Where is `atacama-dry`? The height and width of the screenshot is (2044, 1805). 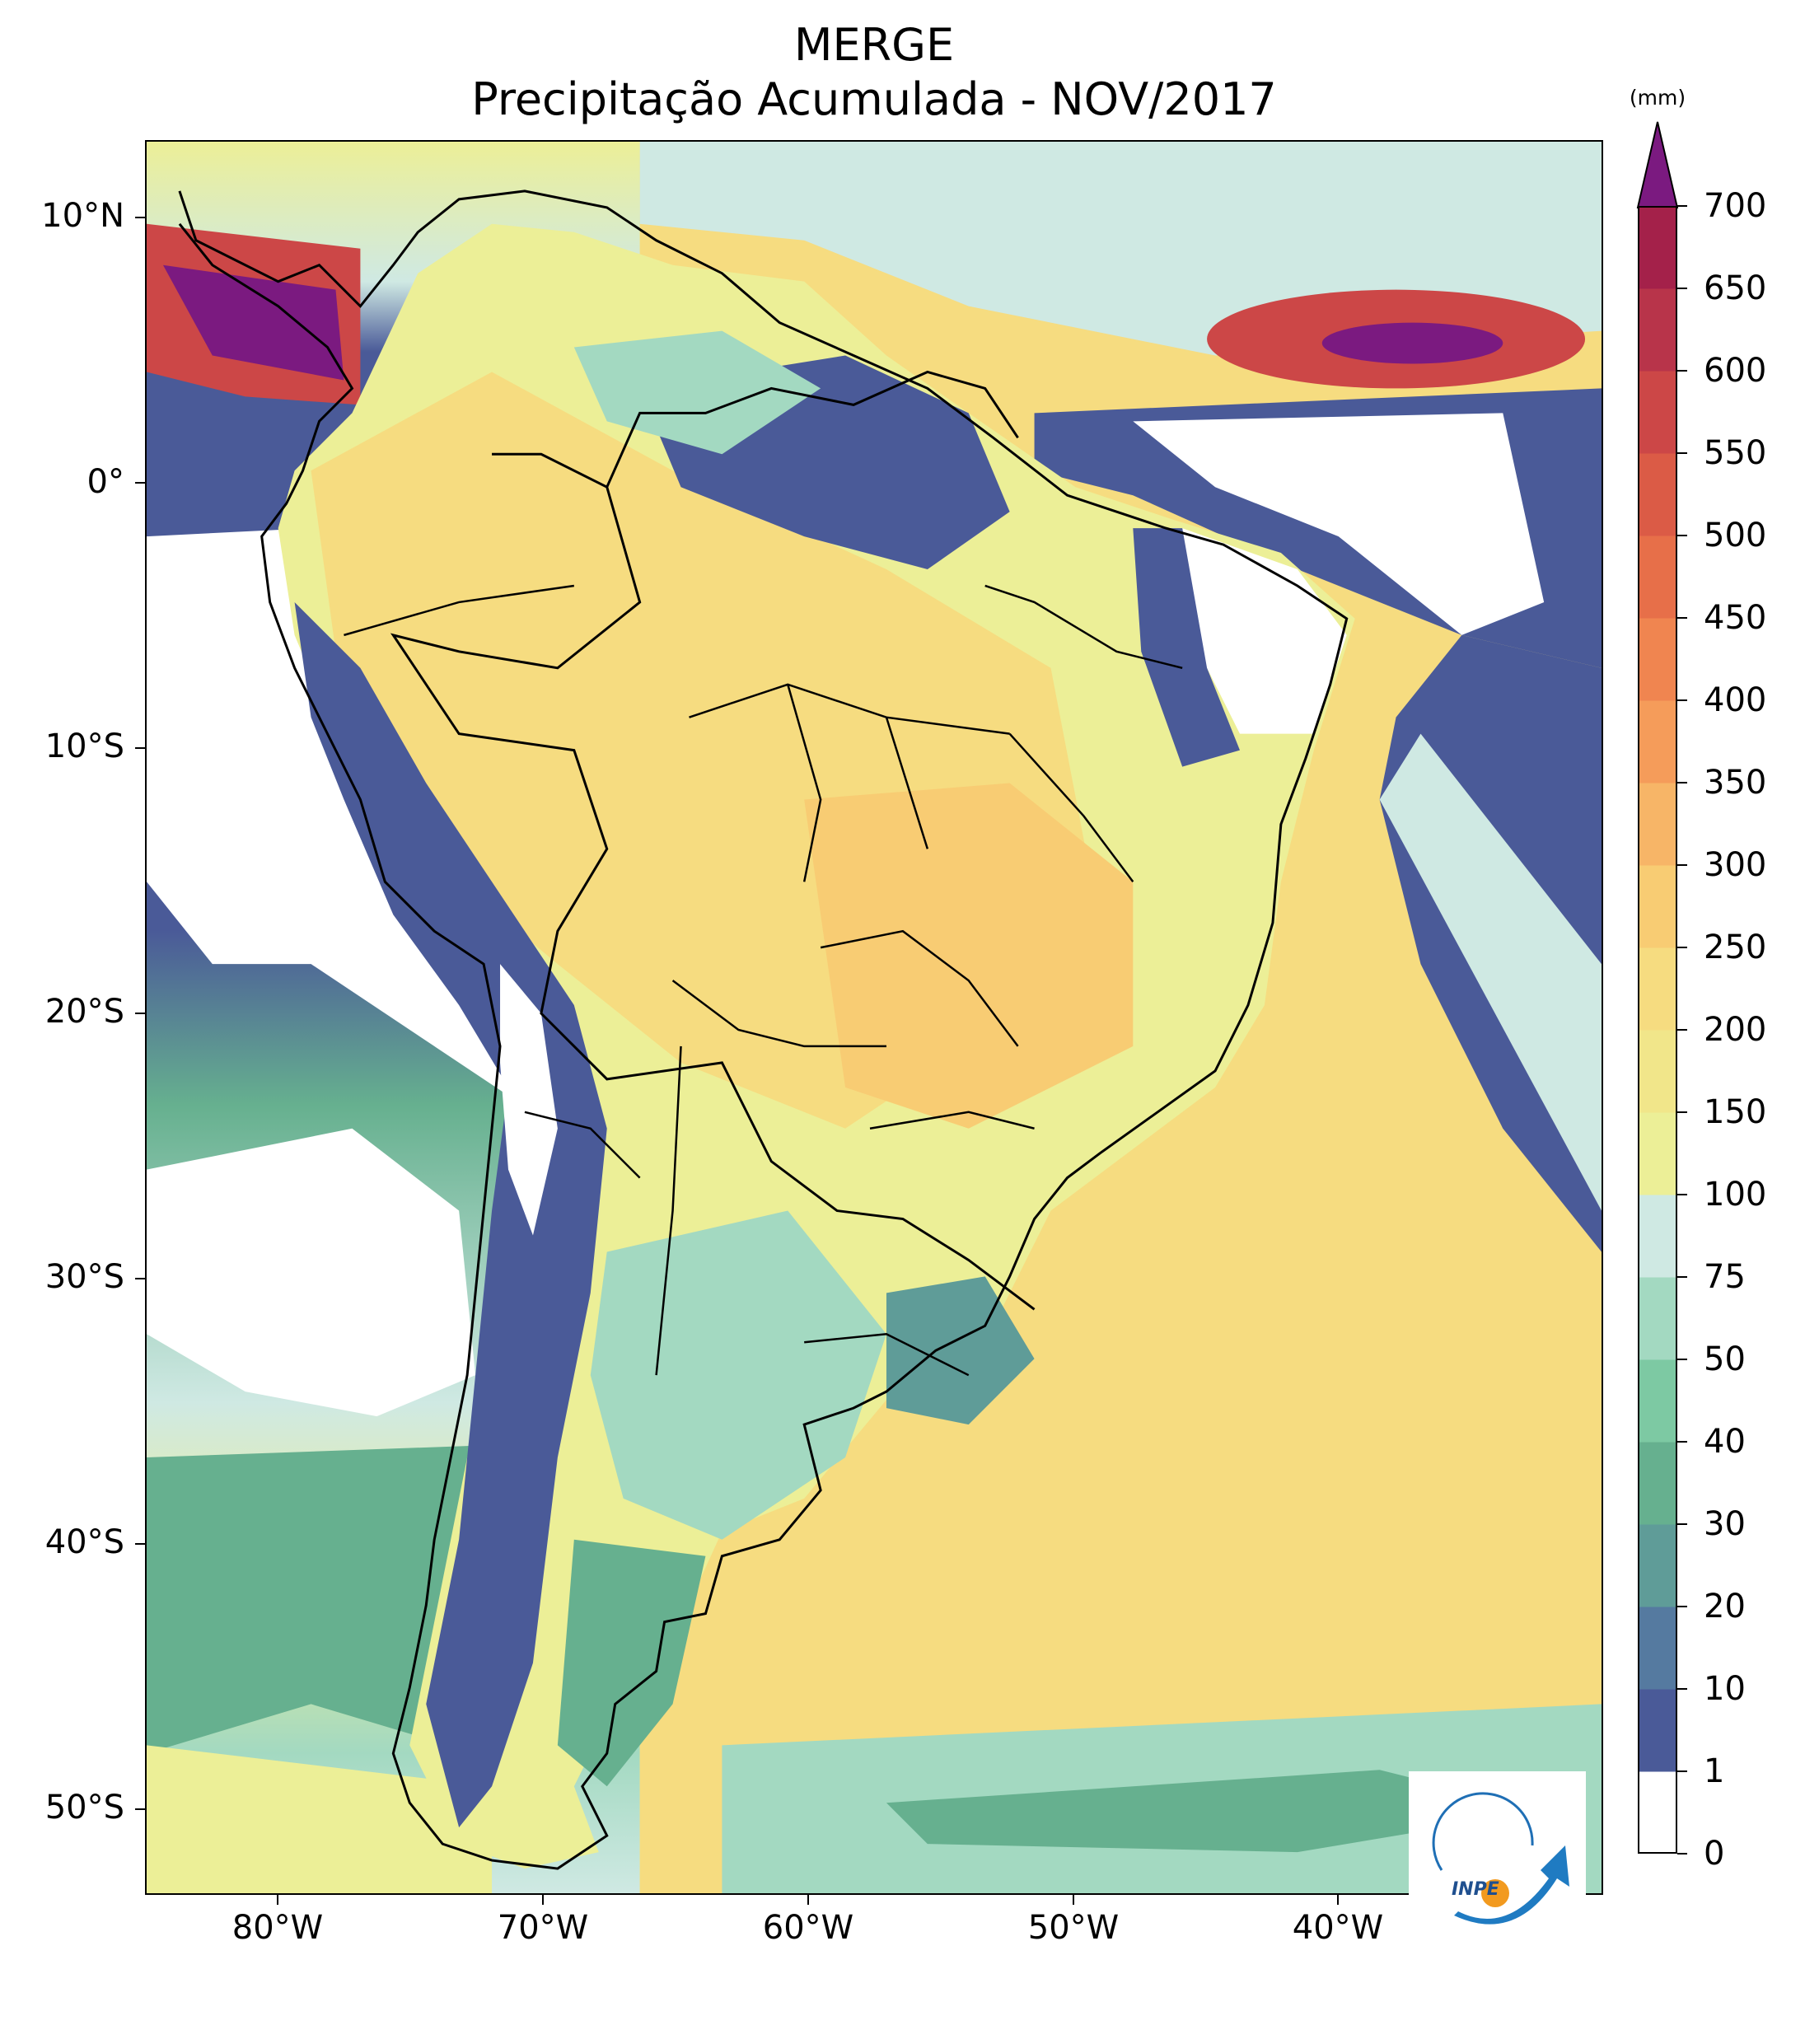 atacama-dry is located at coordinates (529, 1100).